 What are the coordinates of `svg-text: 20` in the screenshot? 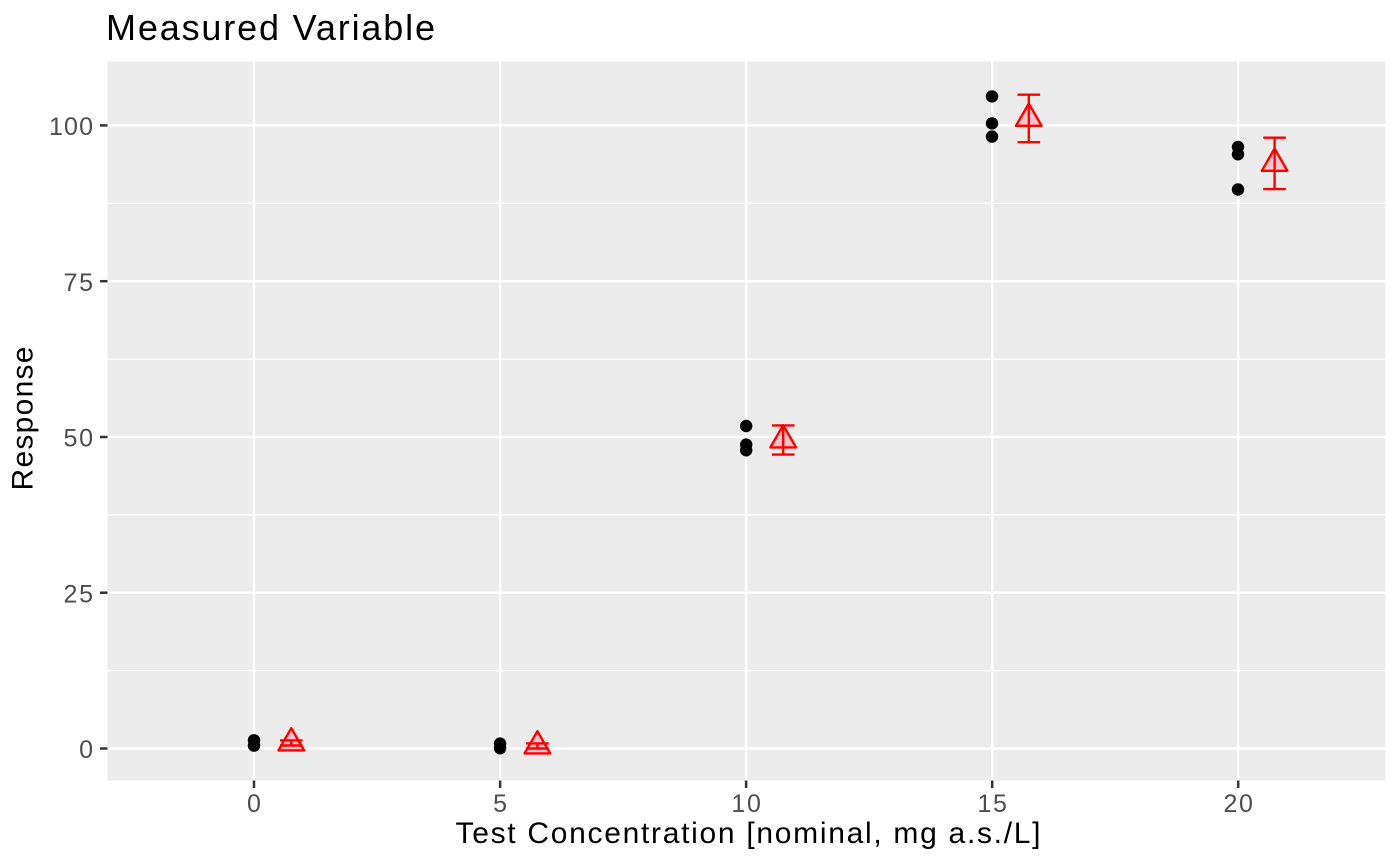 It's located at (1238, 804).